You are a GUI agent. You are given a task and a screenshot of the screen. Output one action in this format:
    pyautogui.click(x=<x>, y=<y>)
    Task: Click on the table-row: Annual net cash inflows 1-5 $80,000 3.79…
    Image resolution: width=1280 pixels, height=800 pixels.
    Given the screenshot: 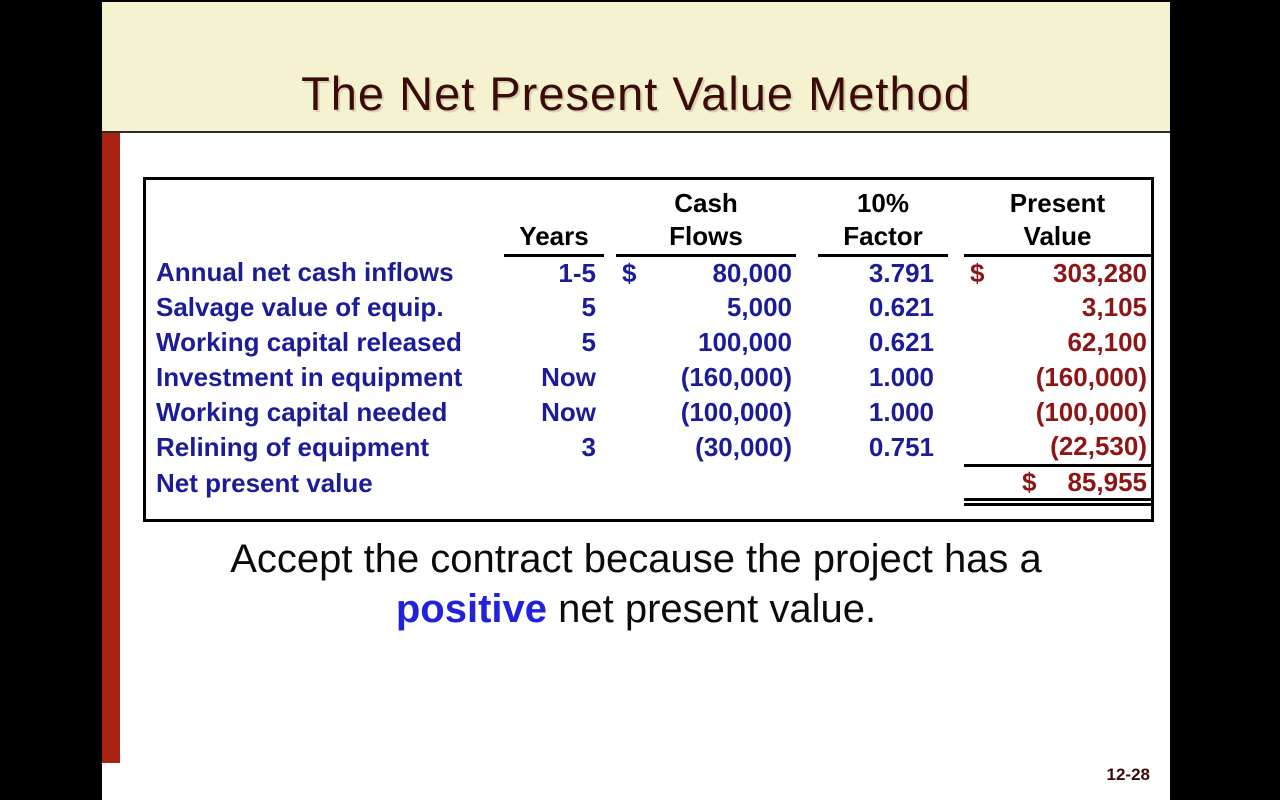 What is the action you would take?
    pyautogui.click(x=648, y=272)
    